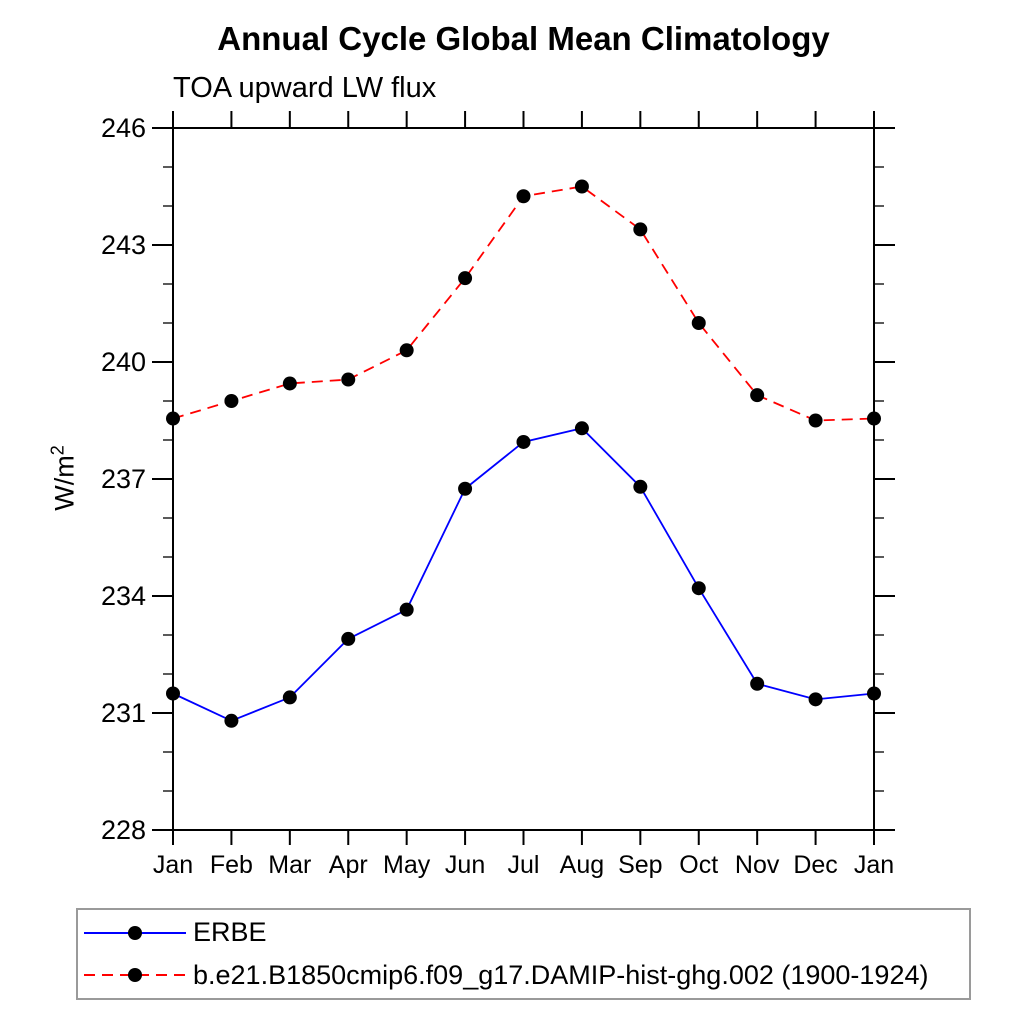  I want to click on legend-label-erbe: ERBE, so click(230, 932).